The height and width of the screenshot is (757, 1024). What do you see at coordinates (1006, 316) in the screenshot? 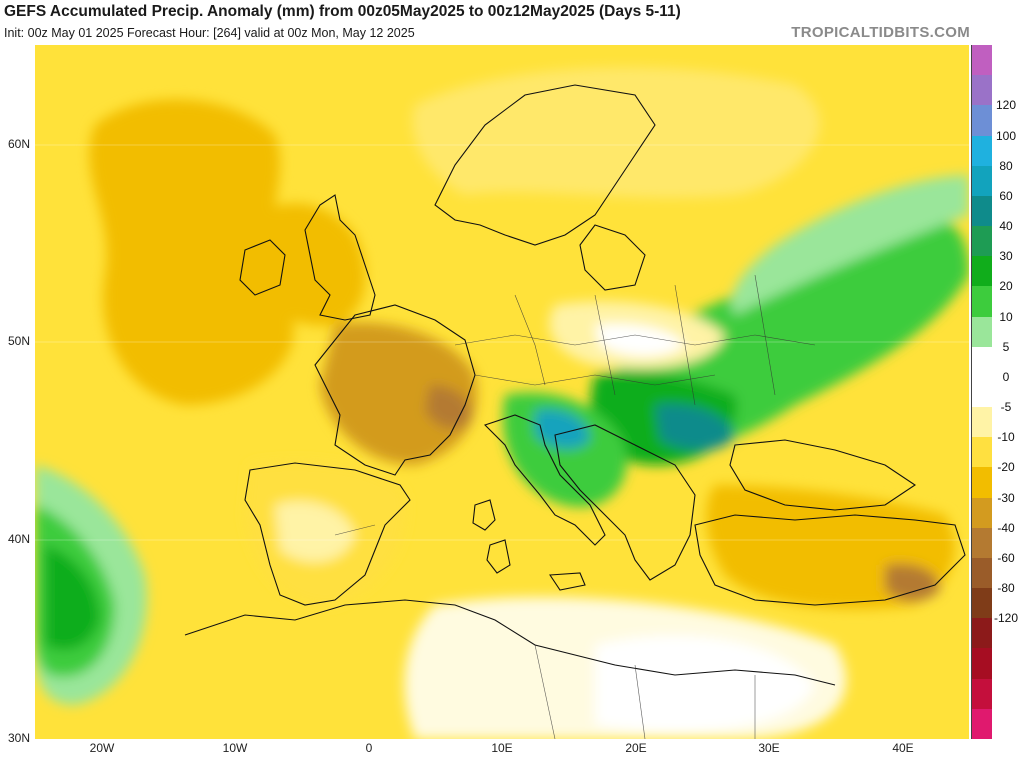
I see `colorbar-label: 10` at bounding box center [1006, 316].